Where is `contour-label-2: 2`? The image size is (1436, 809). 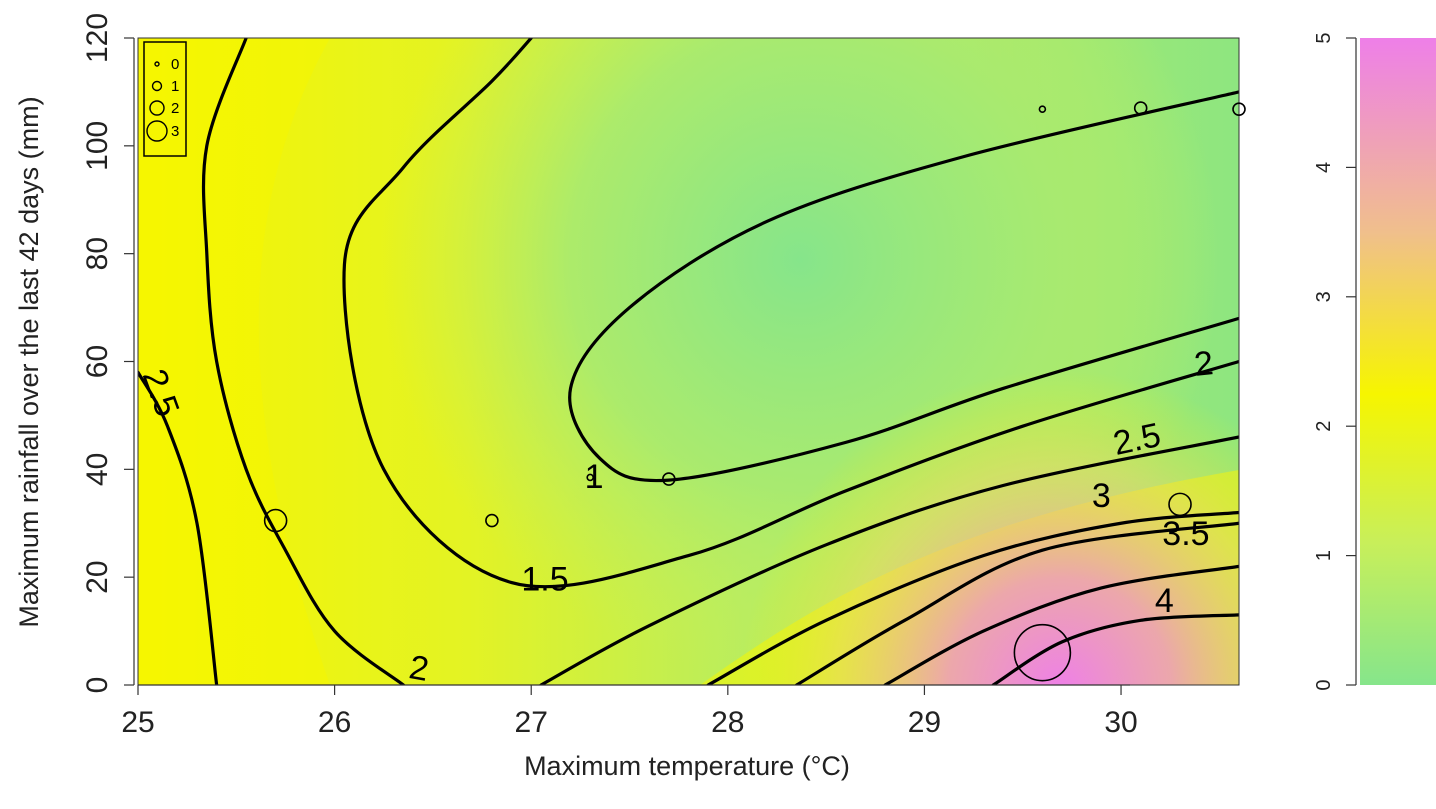 contour-label-2: 2 is located at coordinates (1203, 364).